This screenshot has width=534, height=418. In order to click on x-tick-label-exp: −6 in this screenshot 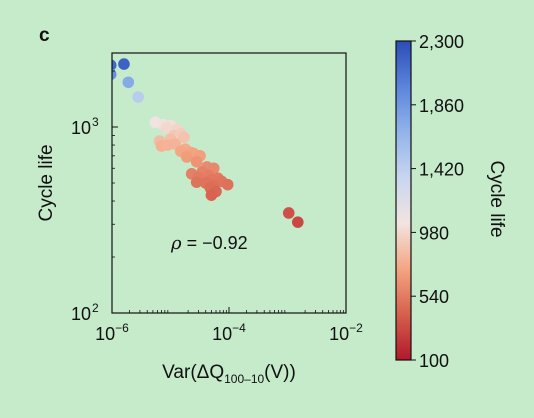, I will do `click(122, 328)`.